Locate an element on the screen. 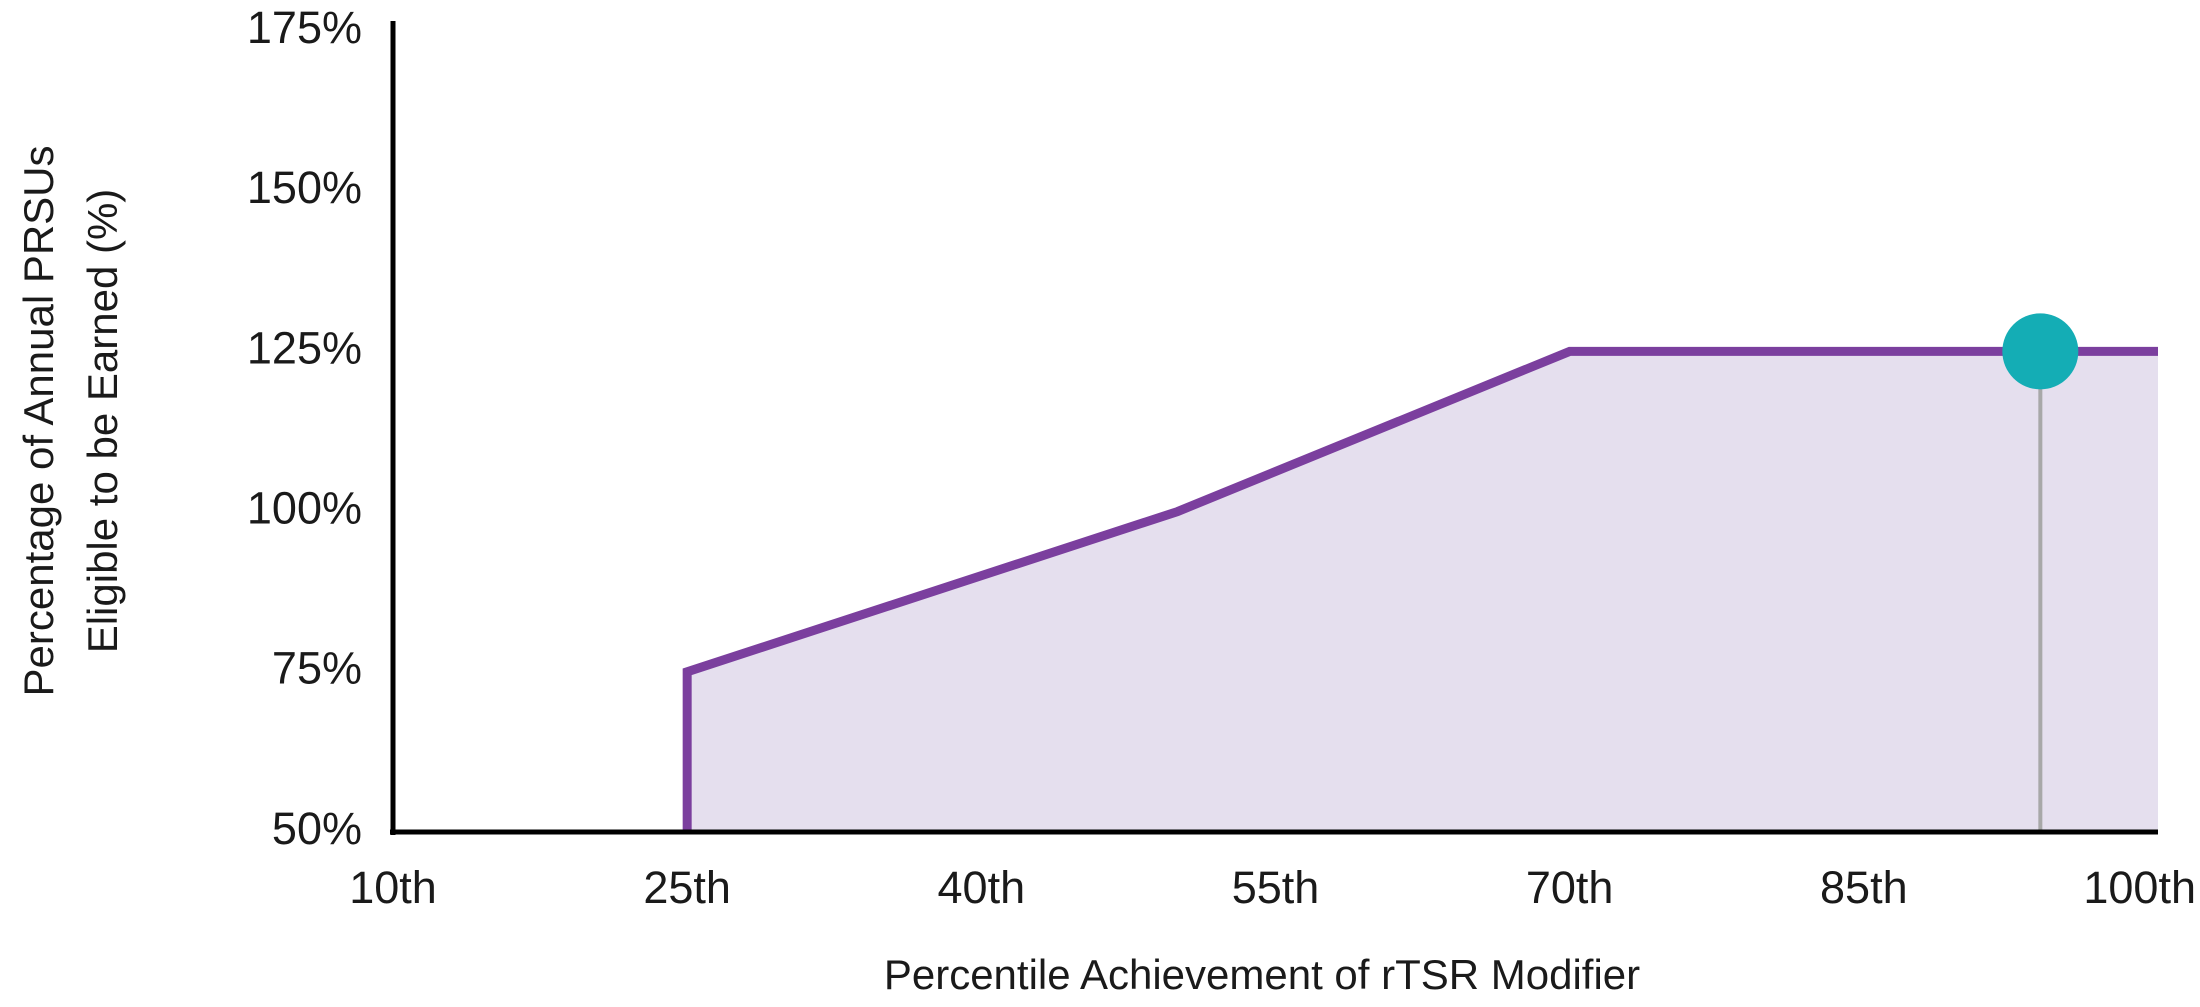  marker is located at coordinates (2040, 351).